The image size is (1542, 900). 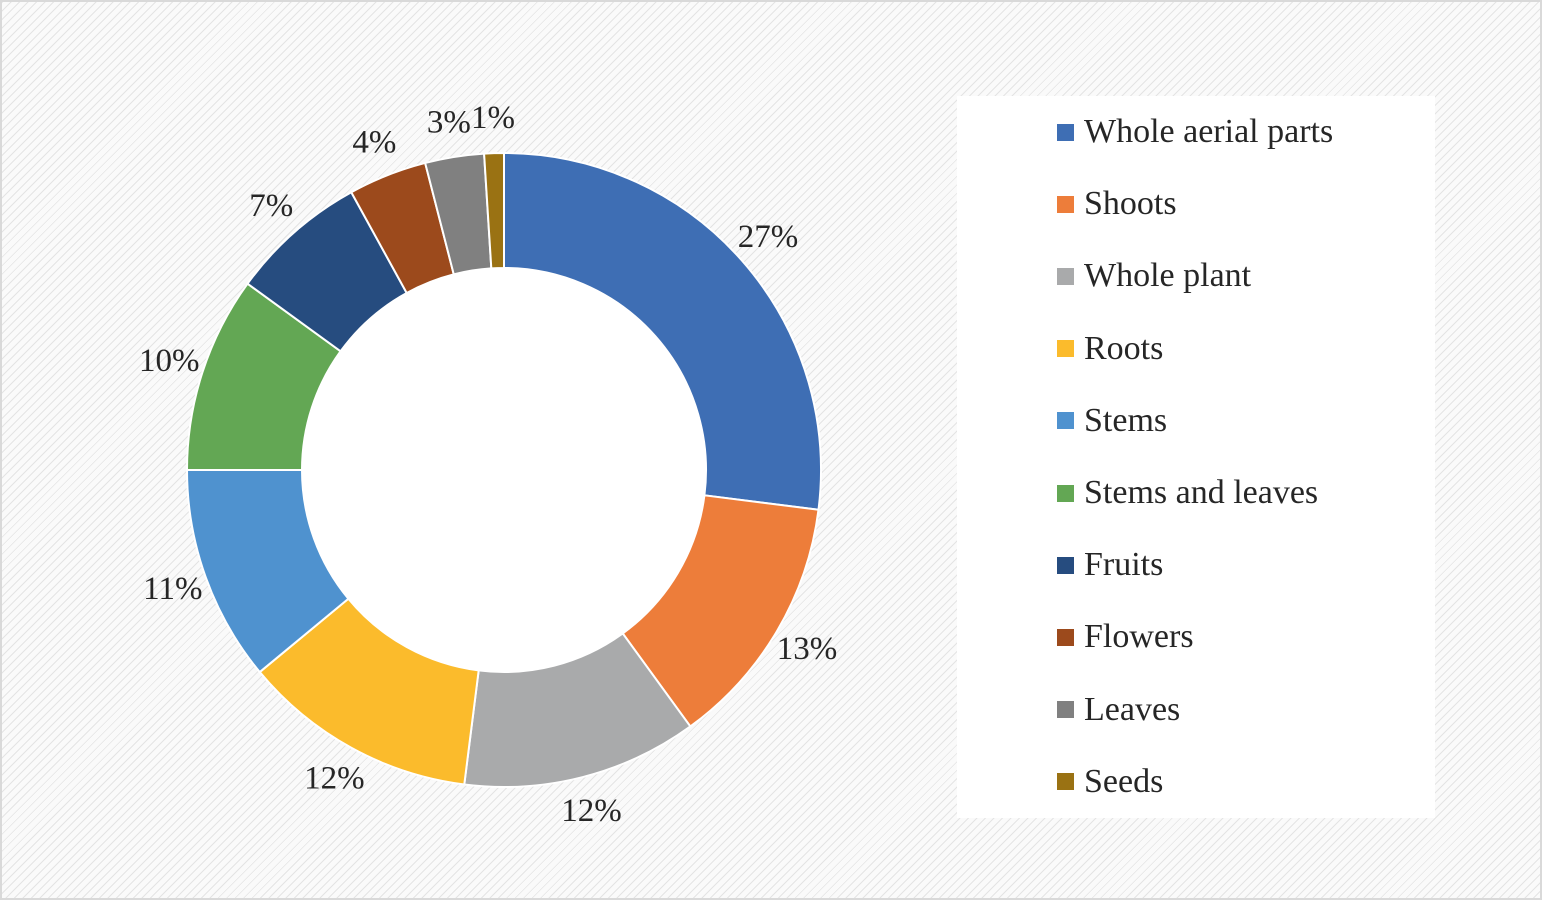 I want to click on legend-item-leaves: Leaves, so click(x=1118, y=710).